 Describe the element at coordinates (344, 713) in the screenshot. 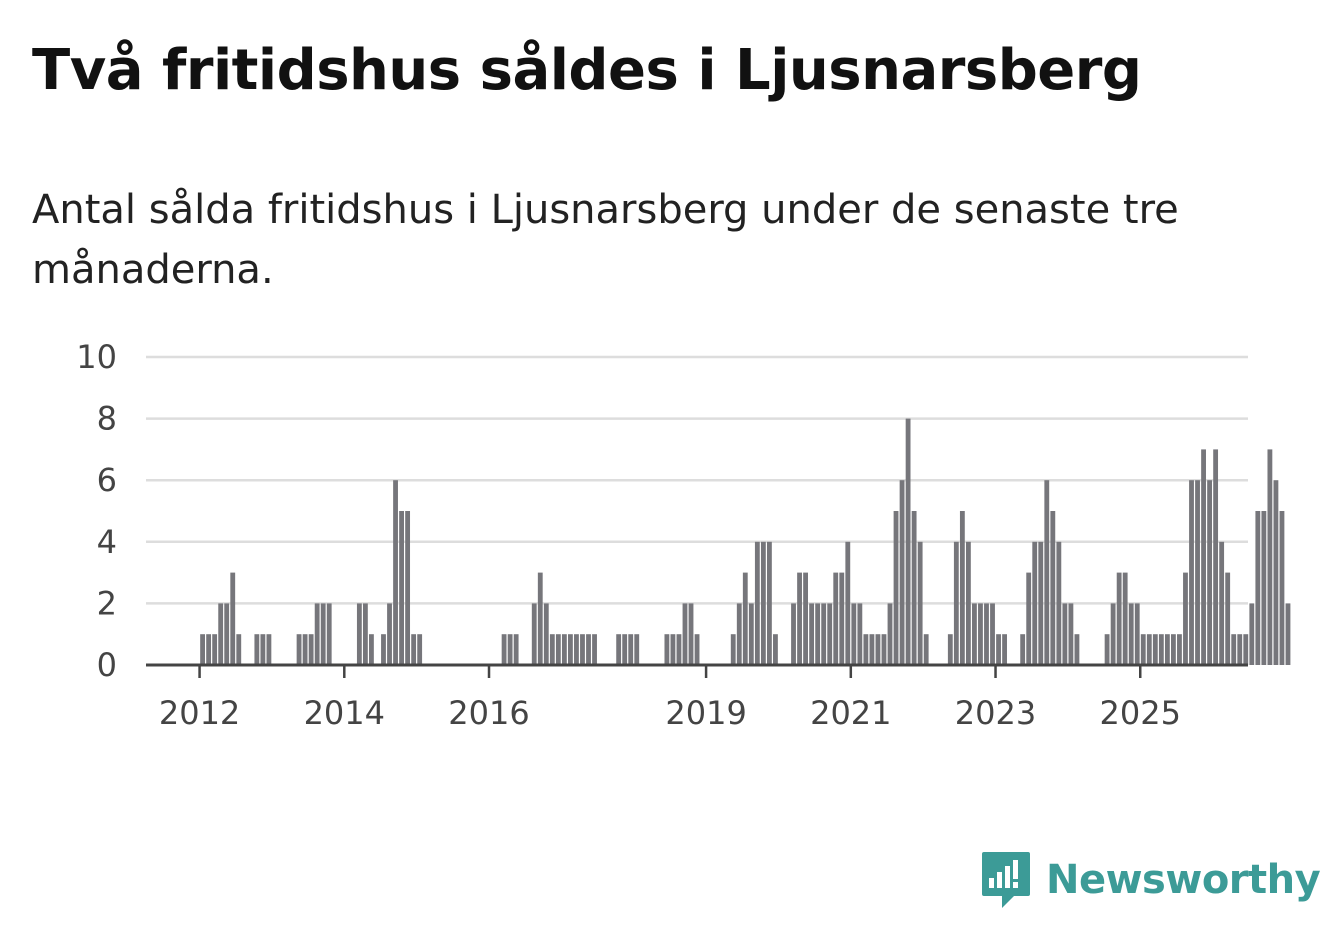

I see `x-tick-label: 2014` at that location.